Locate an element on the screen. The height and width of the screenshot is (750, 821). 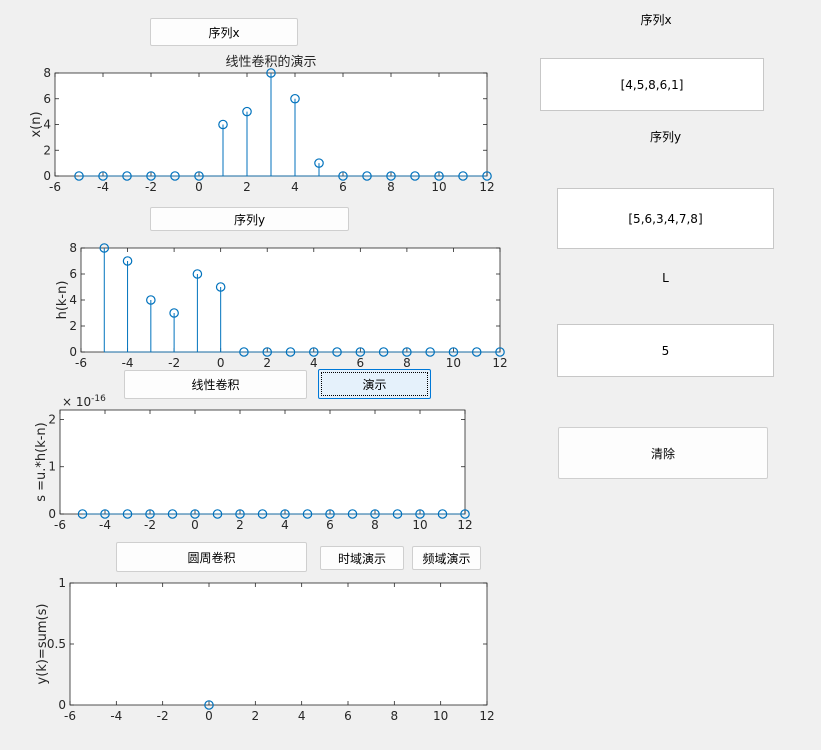
y-axis-label: x(n) is located at coordinates (36, 124).